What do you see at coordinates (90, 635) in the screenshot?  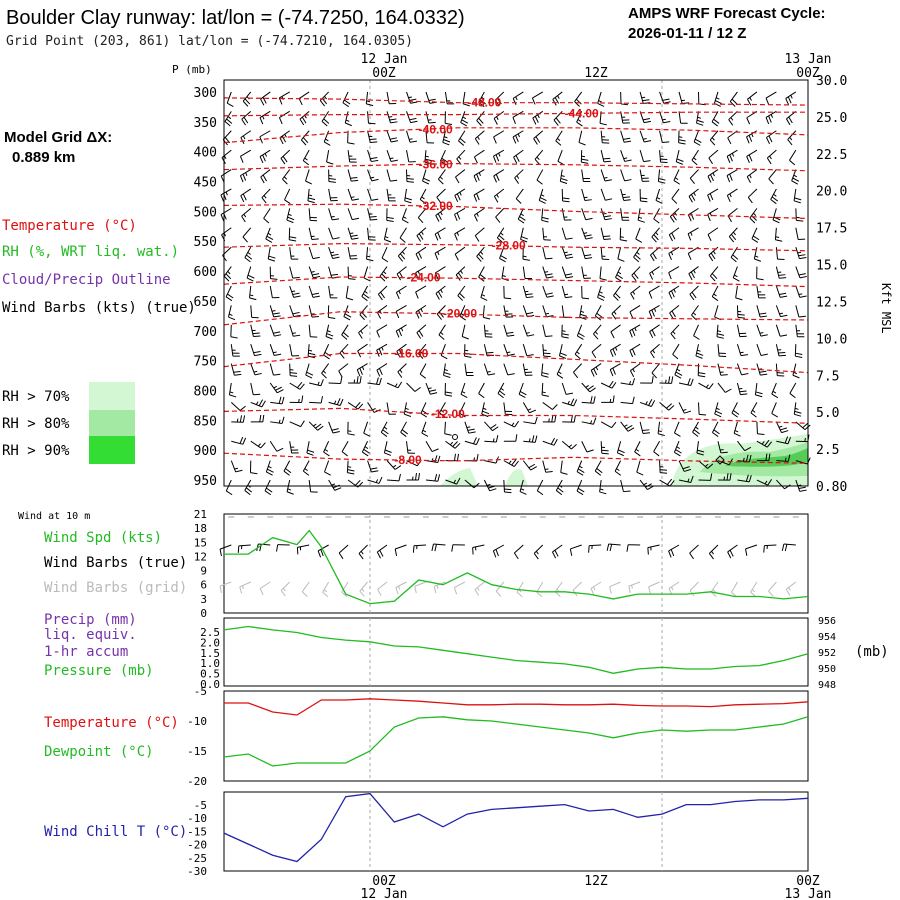 I see `legend-liq-equiv: liq. equiv.` at bounding box center [90, 635].